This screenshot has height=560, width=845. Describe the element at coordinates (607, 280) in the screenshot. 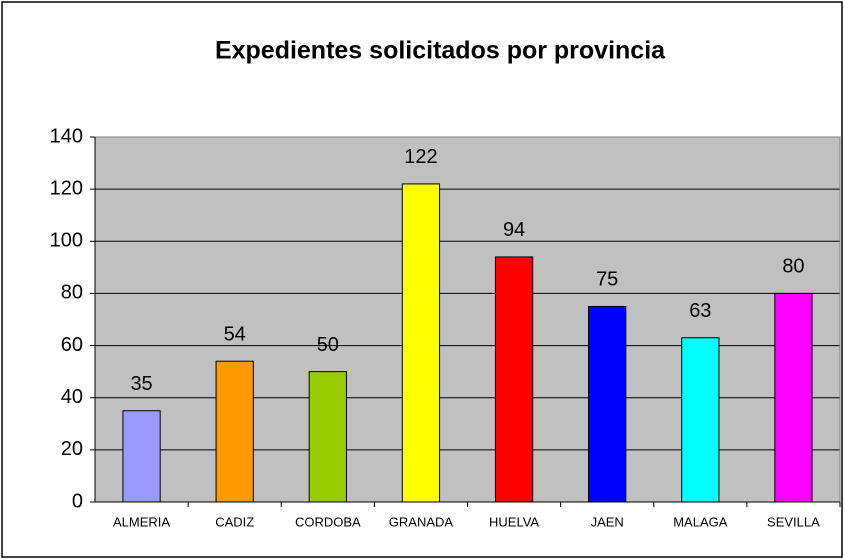

I see `data-label: 75` at that location.